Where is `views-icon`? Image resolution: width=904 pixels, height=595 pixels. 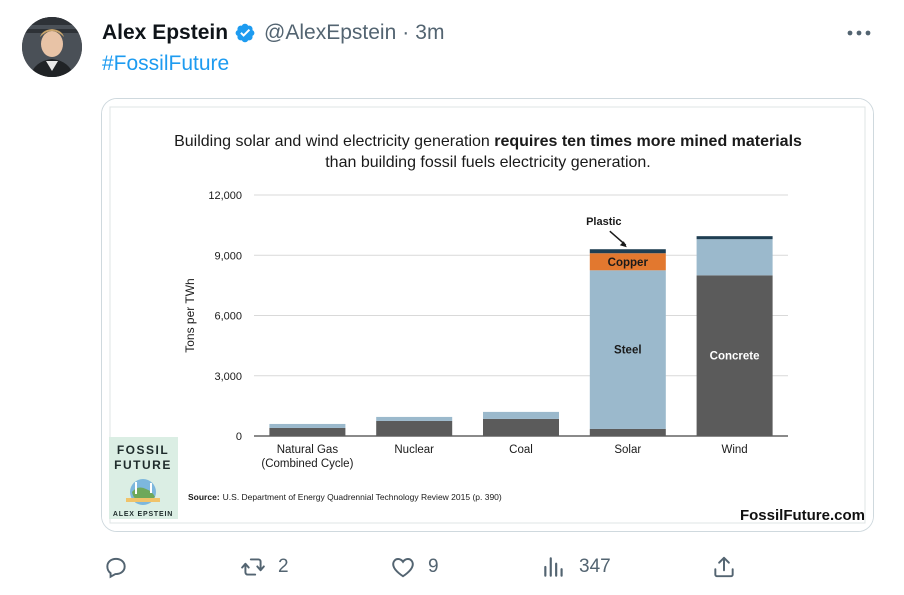
views-icon is located at coordinates (553, 567).